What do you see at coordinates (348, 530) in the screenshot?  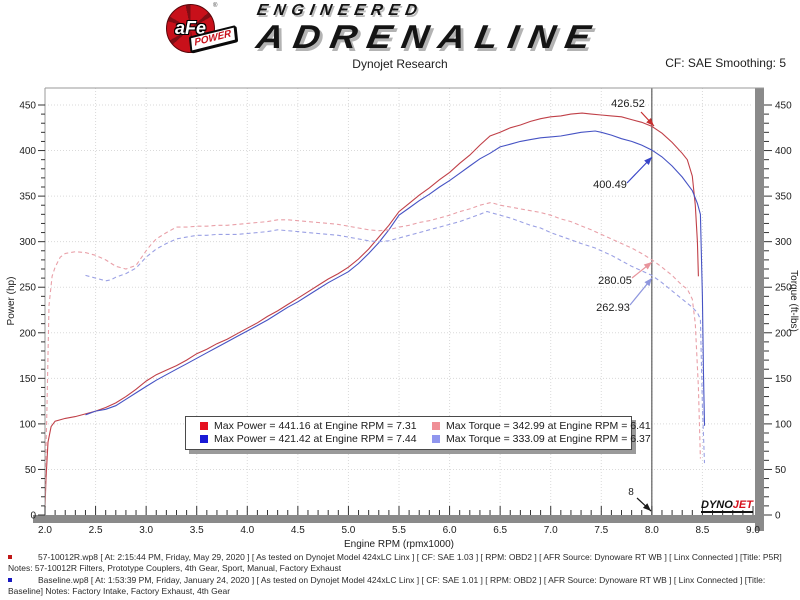 I see `svg-text: 5.0` at bounding box center [348, 530].